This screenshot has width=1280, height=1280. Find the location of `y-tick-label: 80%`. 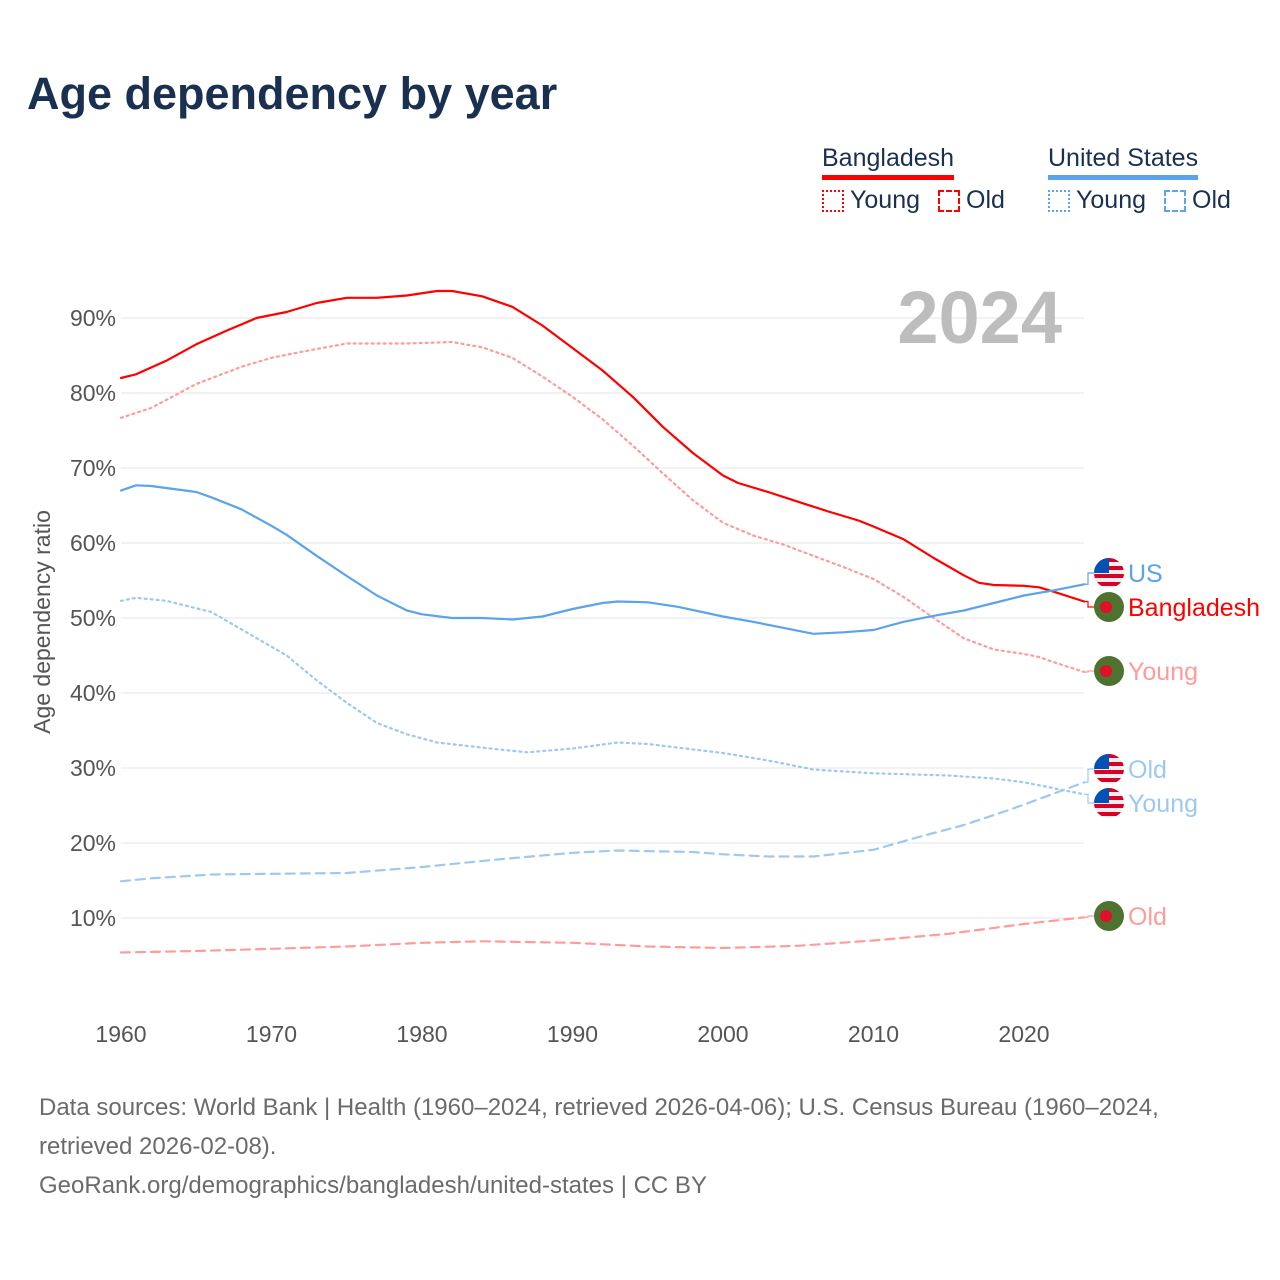

y-tick-label: 80% is located at coordinates (93, 393).